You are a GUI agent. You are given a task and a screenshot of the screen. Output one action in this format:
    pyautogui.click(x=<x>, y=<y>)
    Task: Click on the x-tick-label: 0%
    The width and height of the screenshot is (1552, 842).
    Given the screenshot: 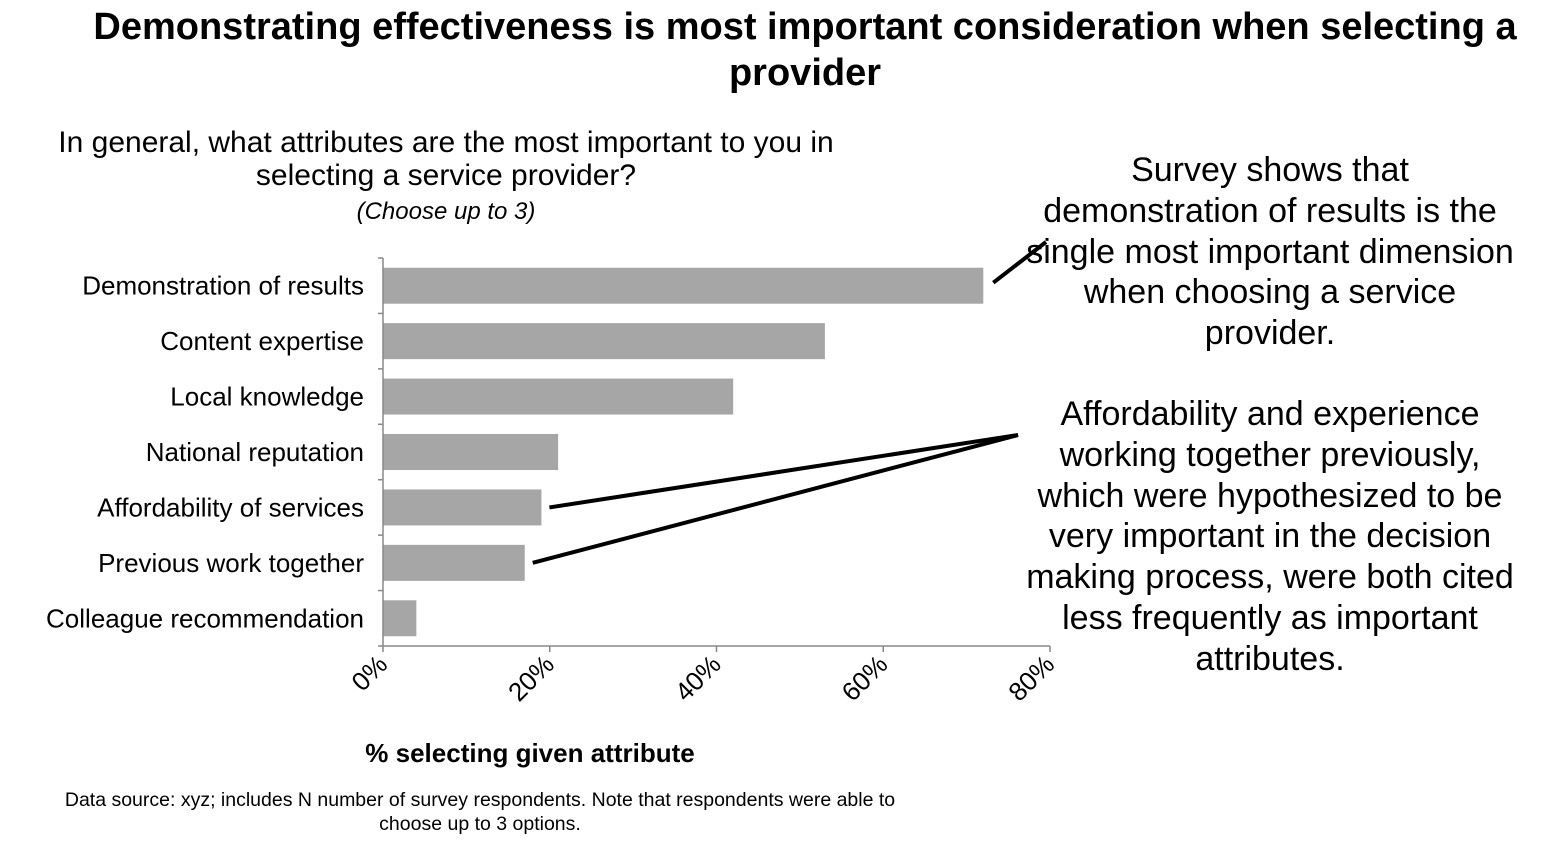 What is the action you would take?
    pyautogui.click(x=369, y=673)
    